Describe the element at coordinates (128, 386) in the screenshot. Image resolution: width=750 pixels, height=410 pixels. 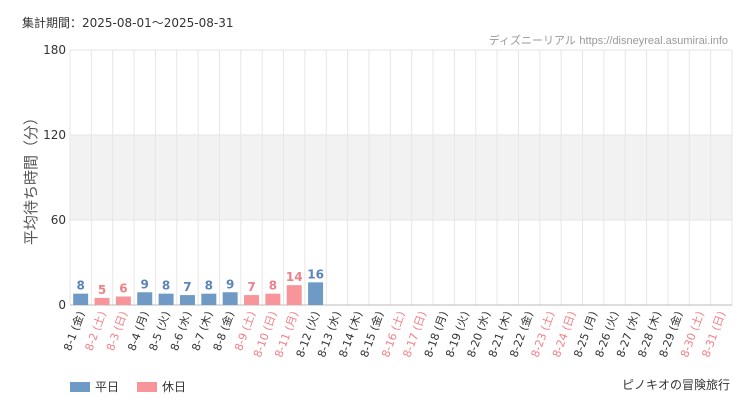
I see `legend: 平日 休日` at that location.